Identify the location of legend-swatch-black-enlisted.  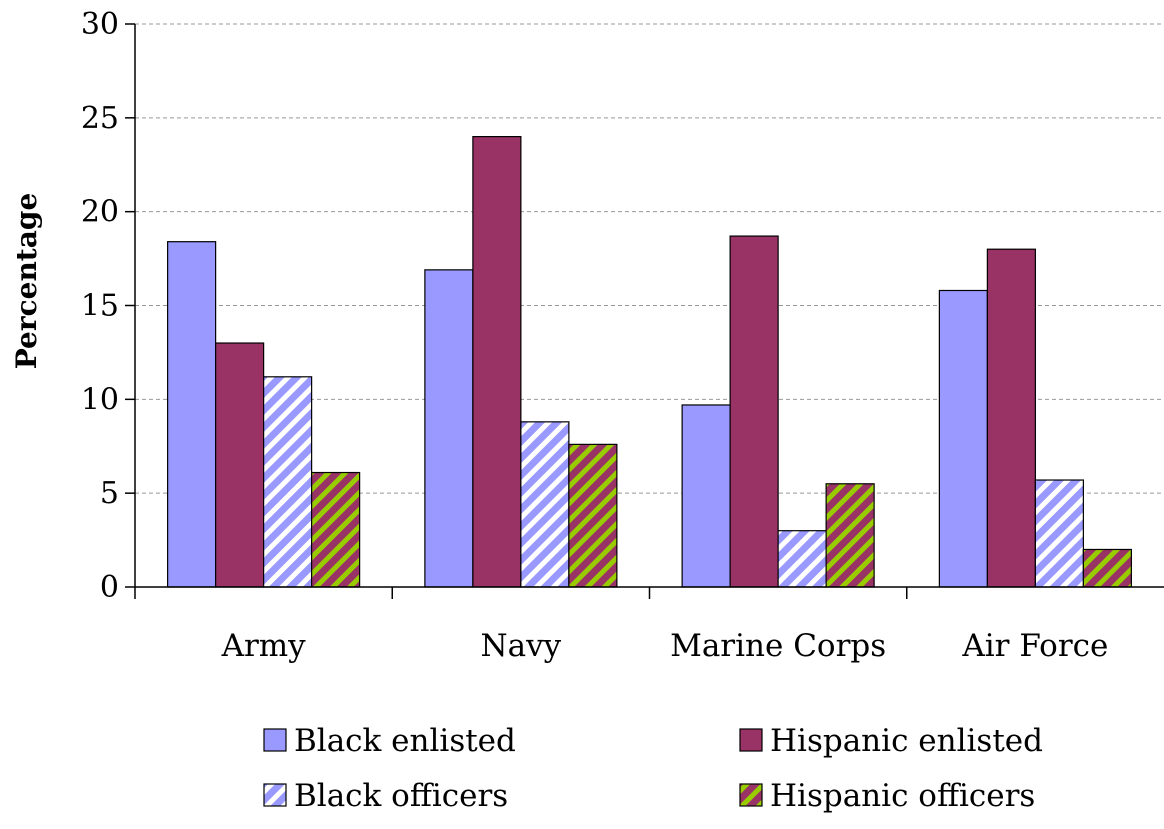
(275, 740).